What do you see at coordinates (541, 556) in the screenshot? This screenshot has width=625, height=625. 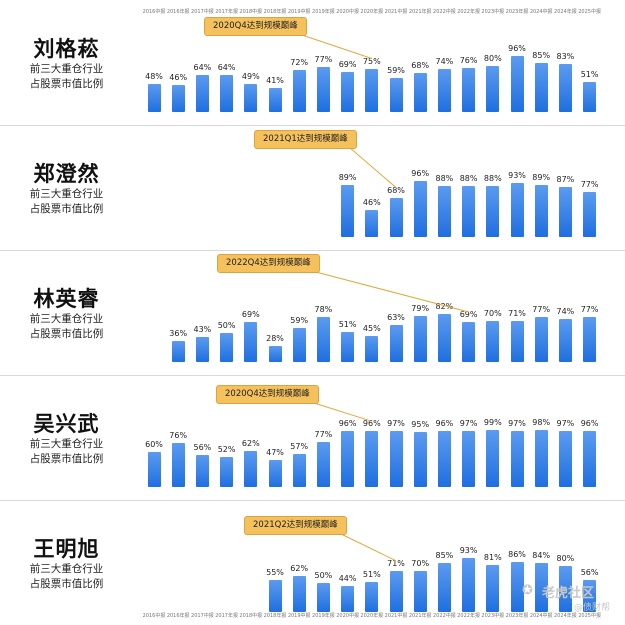 I see `bar-value-label: 84%` at bounding box center [541, 556].